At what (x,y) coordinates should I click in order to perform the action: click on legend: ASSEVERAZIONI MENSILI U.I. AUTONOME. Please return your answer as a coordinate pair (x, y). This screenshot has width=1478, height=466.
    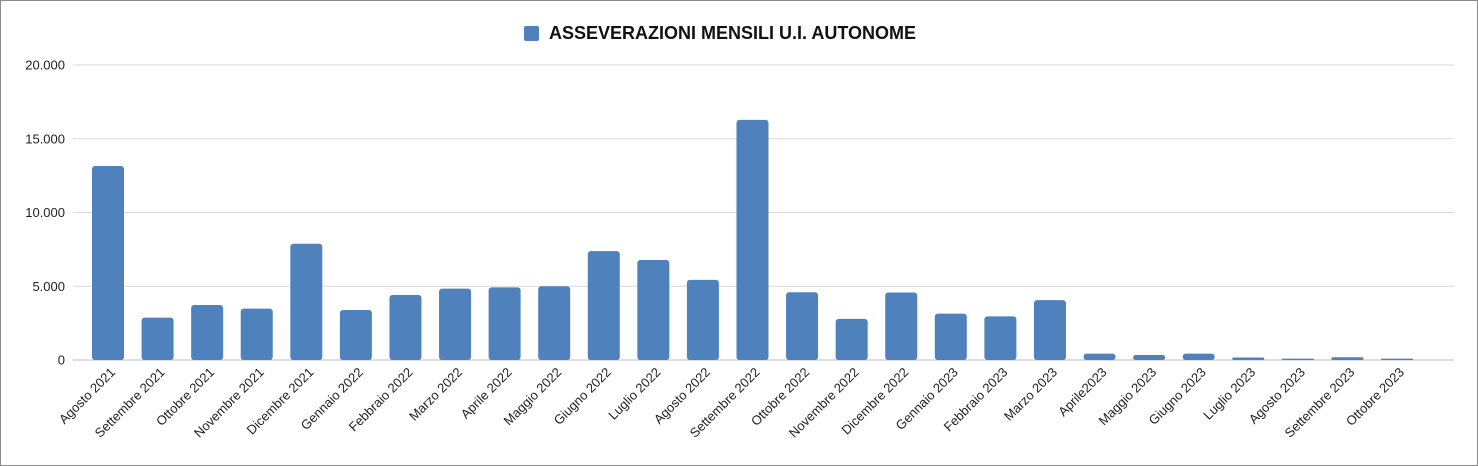
    Looking at the image, I should click on (720, 33).